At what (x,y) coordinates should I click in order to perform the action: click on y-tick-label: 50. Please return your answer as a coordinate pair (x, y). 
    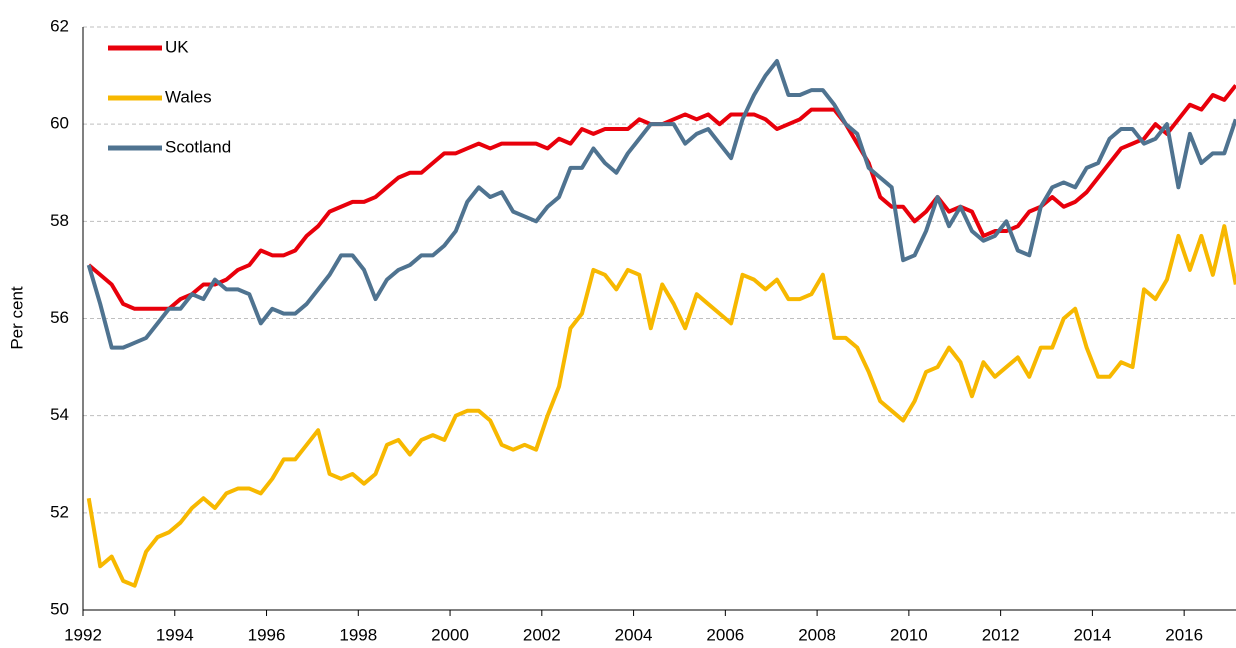
    Looking at the image, I should click on (59, 608).